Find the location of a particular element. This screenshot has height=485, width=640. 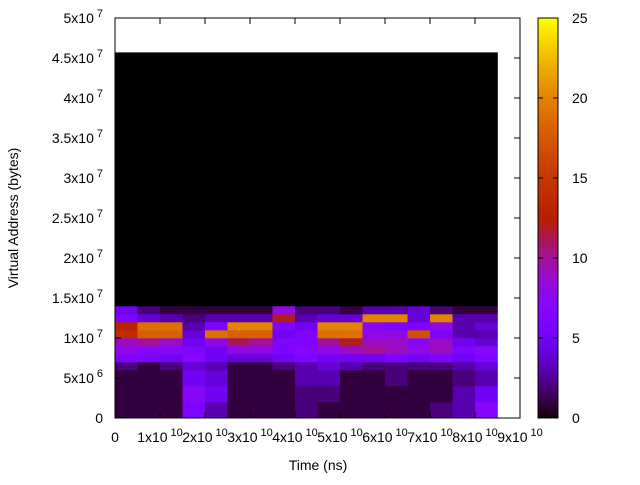

y-tick-label-exponent: 7 is located at coordinates (100, 334).